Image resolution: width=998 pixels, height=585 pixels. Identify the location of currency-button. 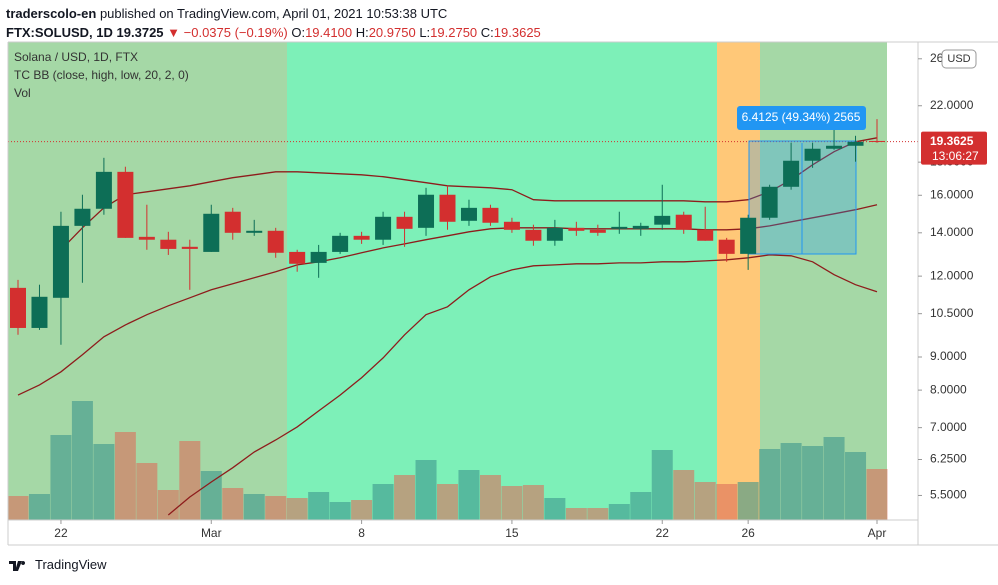
(959, 59).